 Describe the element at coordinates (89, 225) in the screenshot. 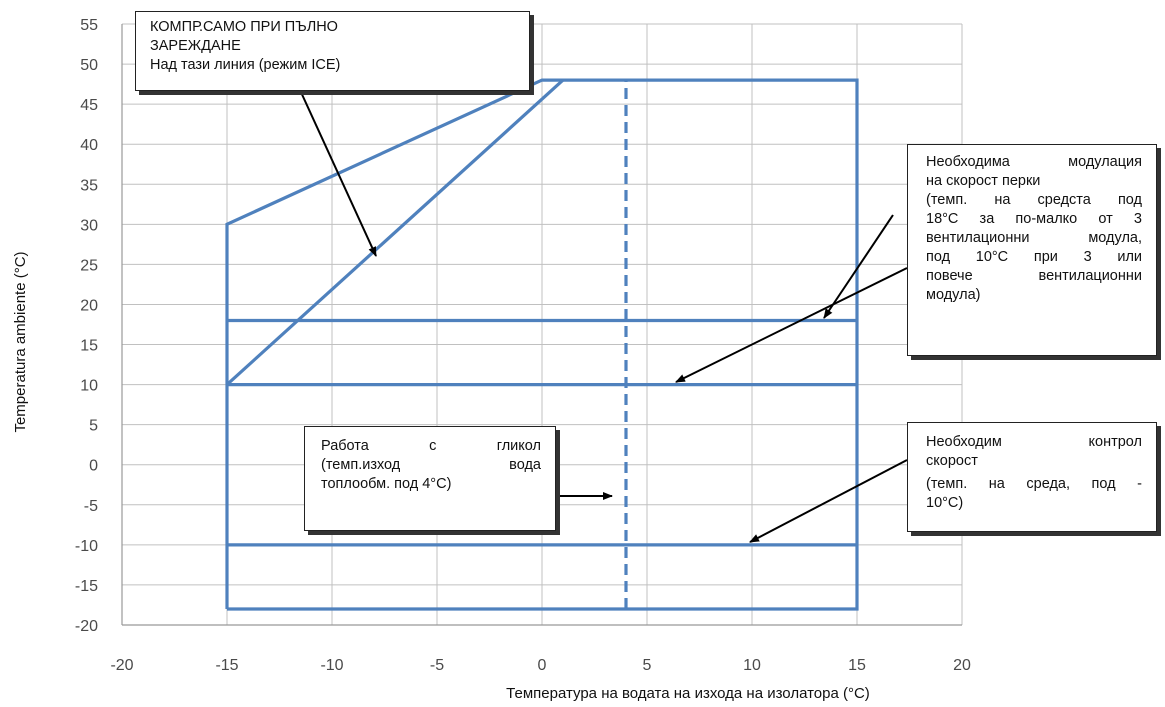

I see `y-tick-label-5: 30` at that location.